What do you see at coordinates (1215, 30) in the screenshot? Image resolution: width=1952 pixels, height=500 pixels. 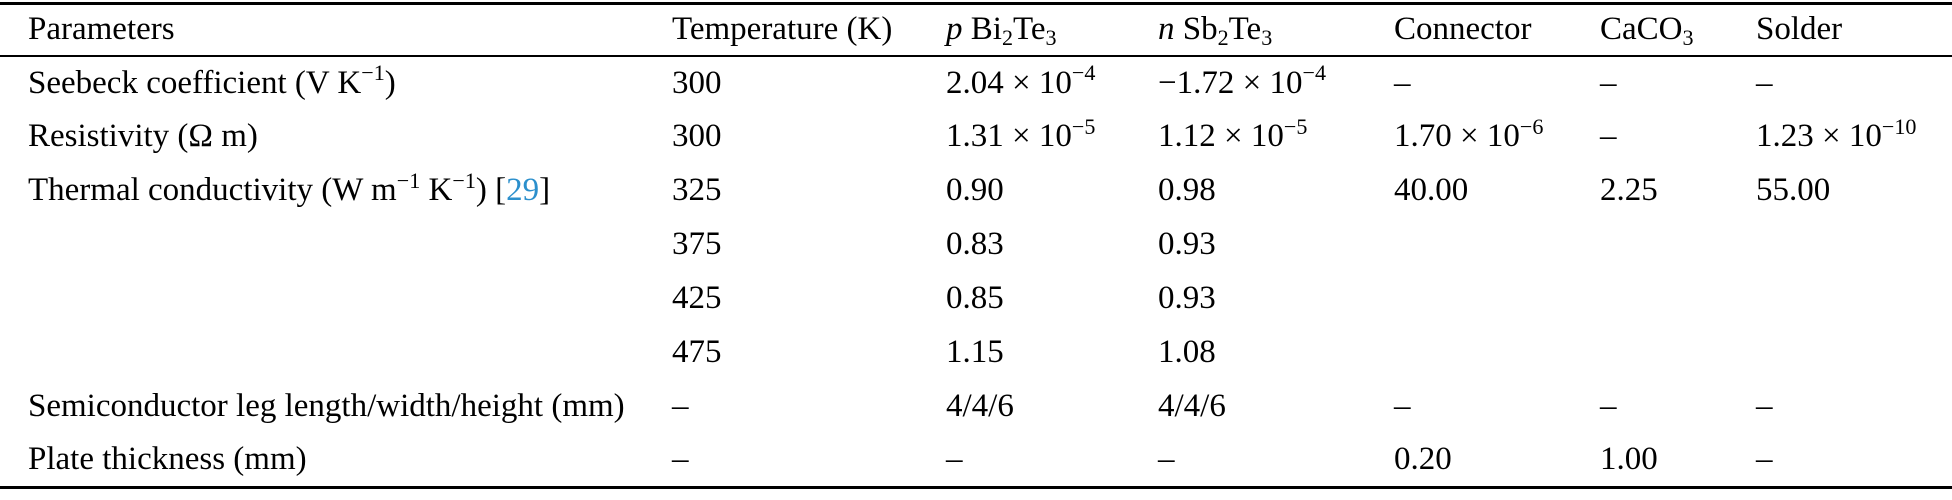 I see `column-header-n-sb2te3: n Sb2Te3` at bounding box center [1215, 30].